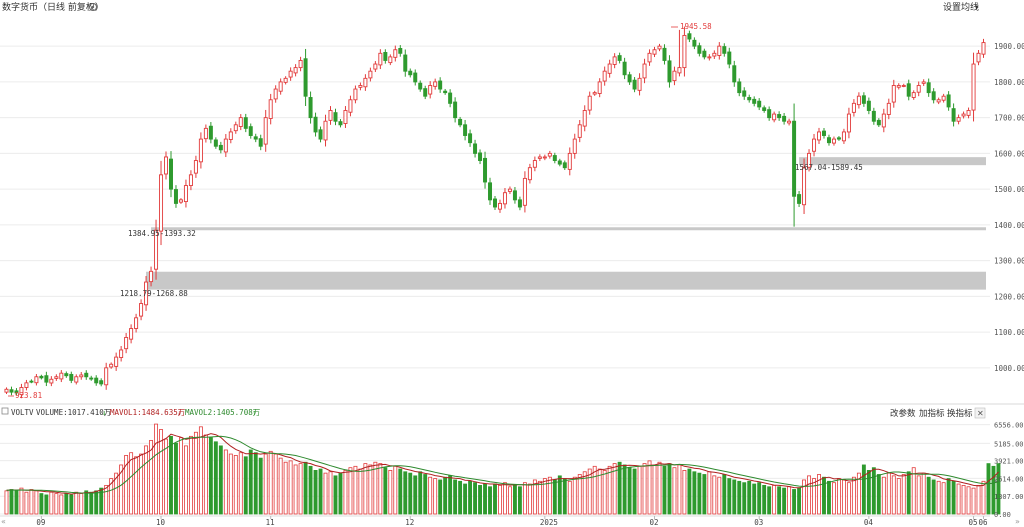 The width and height of the screenshot is (1024, 527). What do you see at coordinates (1009, 332) in the screenshot?
I see `price-tick-label: 1100.00` at bounding box center [1009, 332].